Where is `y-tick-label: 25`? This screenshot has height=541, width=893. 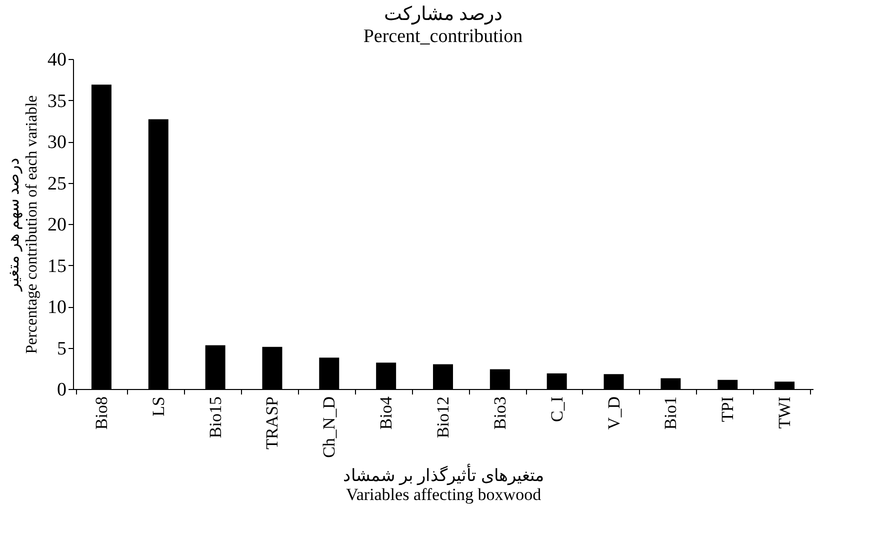 y-tick-label: 25 is located at coordinates (57, 183).